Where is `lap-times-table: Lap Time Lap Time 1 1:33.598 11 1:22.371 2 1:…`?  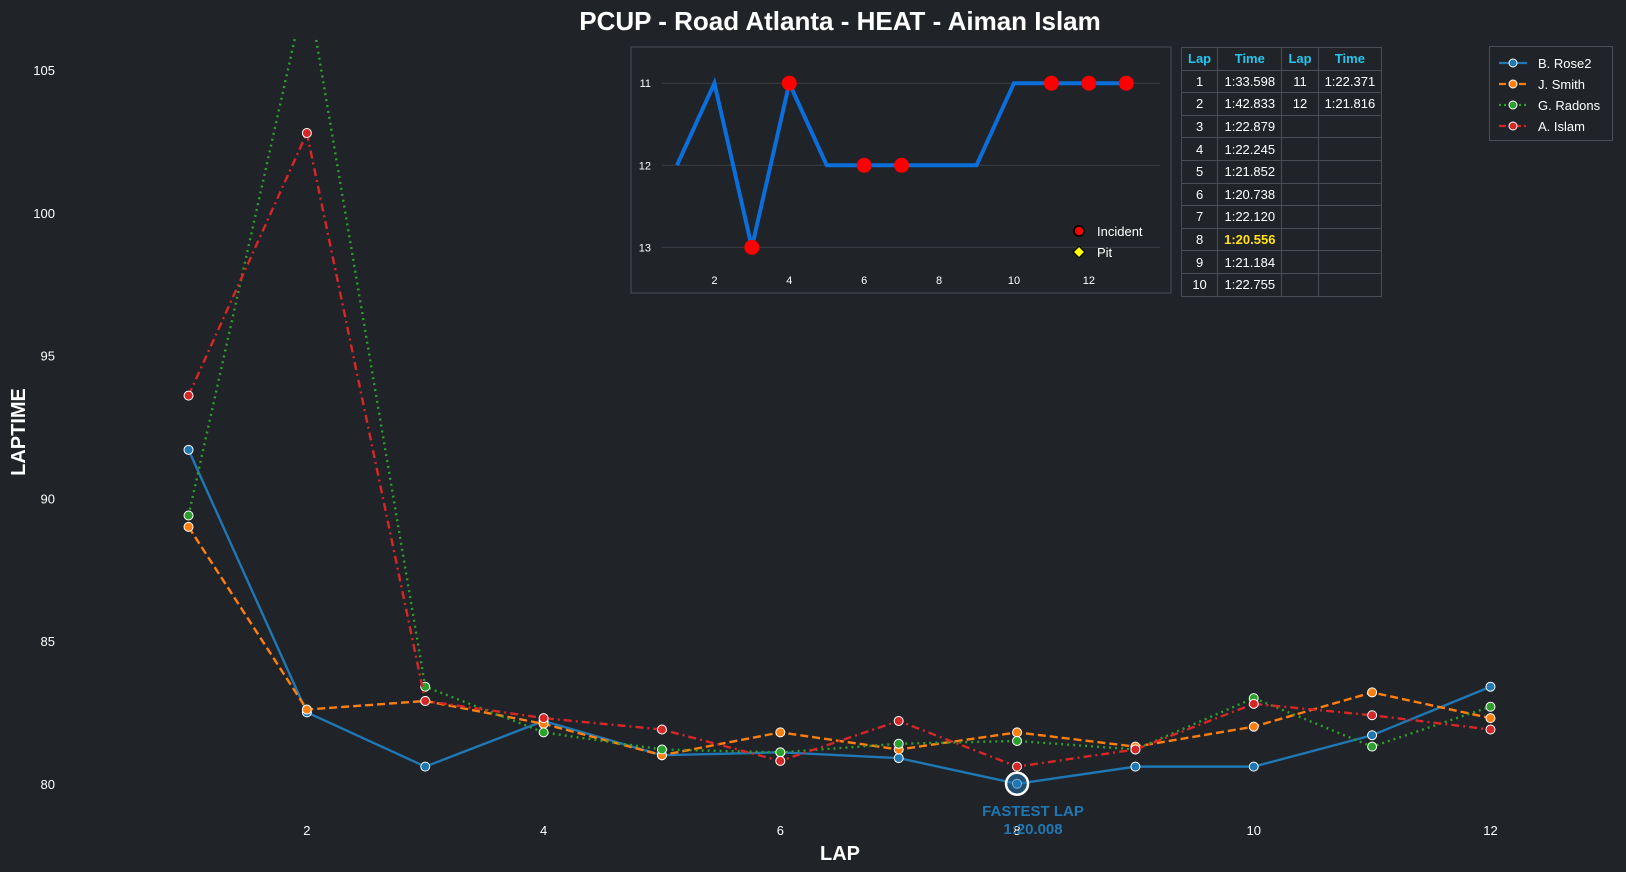
lap-times-table: Lap Time Lap Time 1 1:33.598 11 1:22.371 2 1:… is located at coordinates (1281, 172).